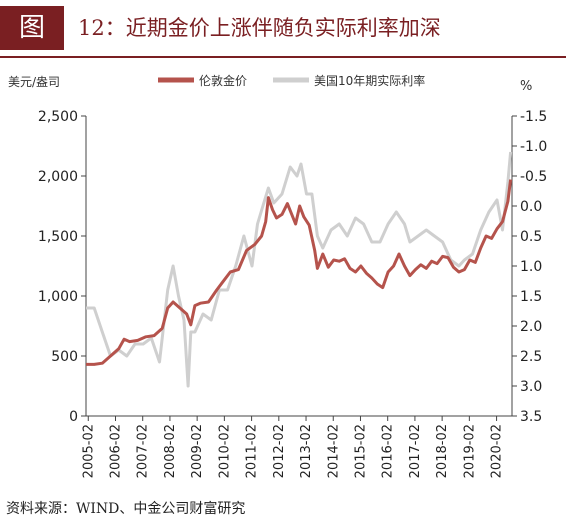 The height and width of the screenshot is (527, 566). I want to click on source-note: 资料来源：WIND、中金公司财富研究, so click(126, 509).